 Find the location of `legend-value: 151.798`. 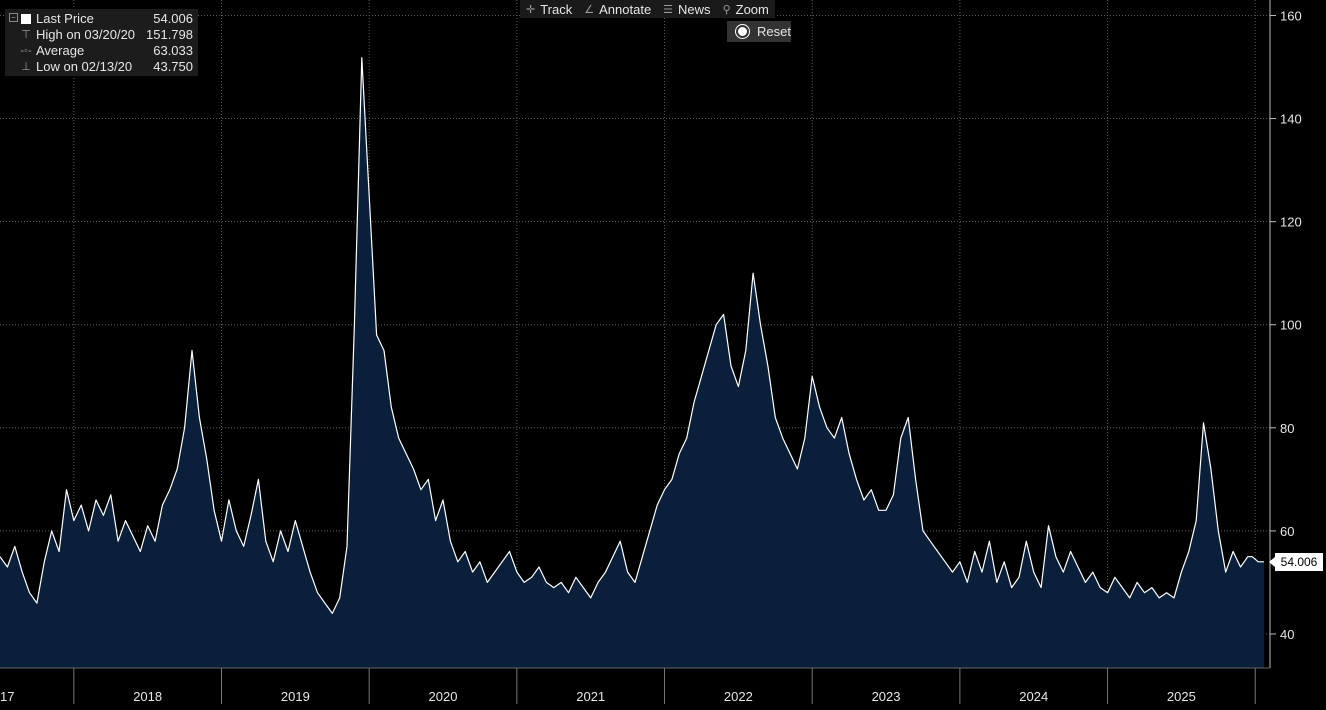

legend-value: 151.798 is located at coordinates (169, 34).